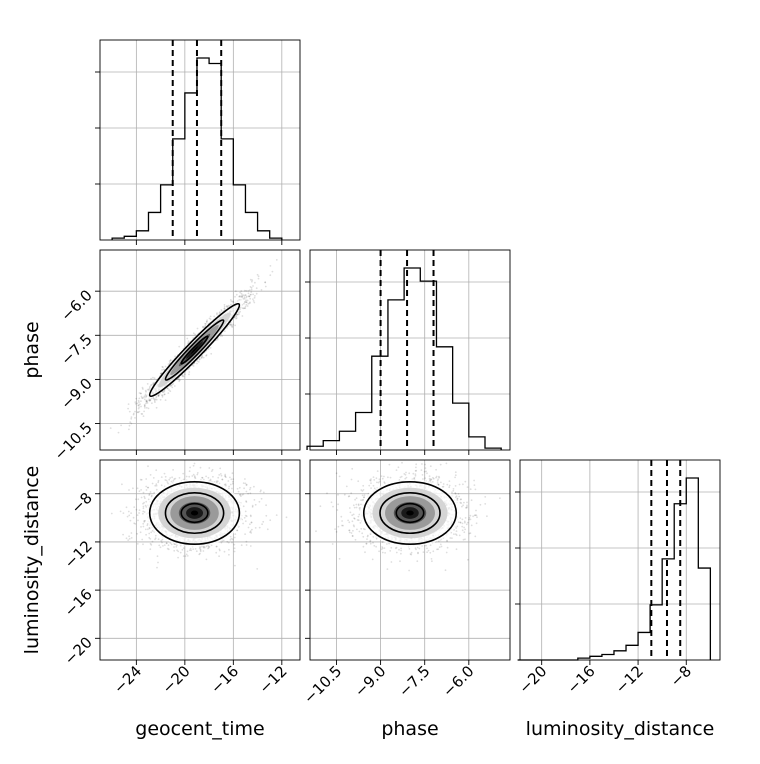 Image resolution: width=760 pixels, height=764 pixels. I want to click on phase-ytick-label: −9.0, so click(76, 394).